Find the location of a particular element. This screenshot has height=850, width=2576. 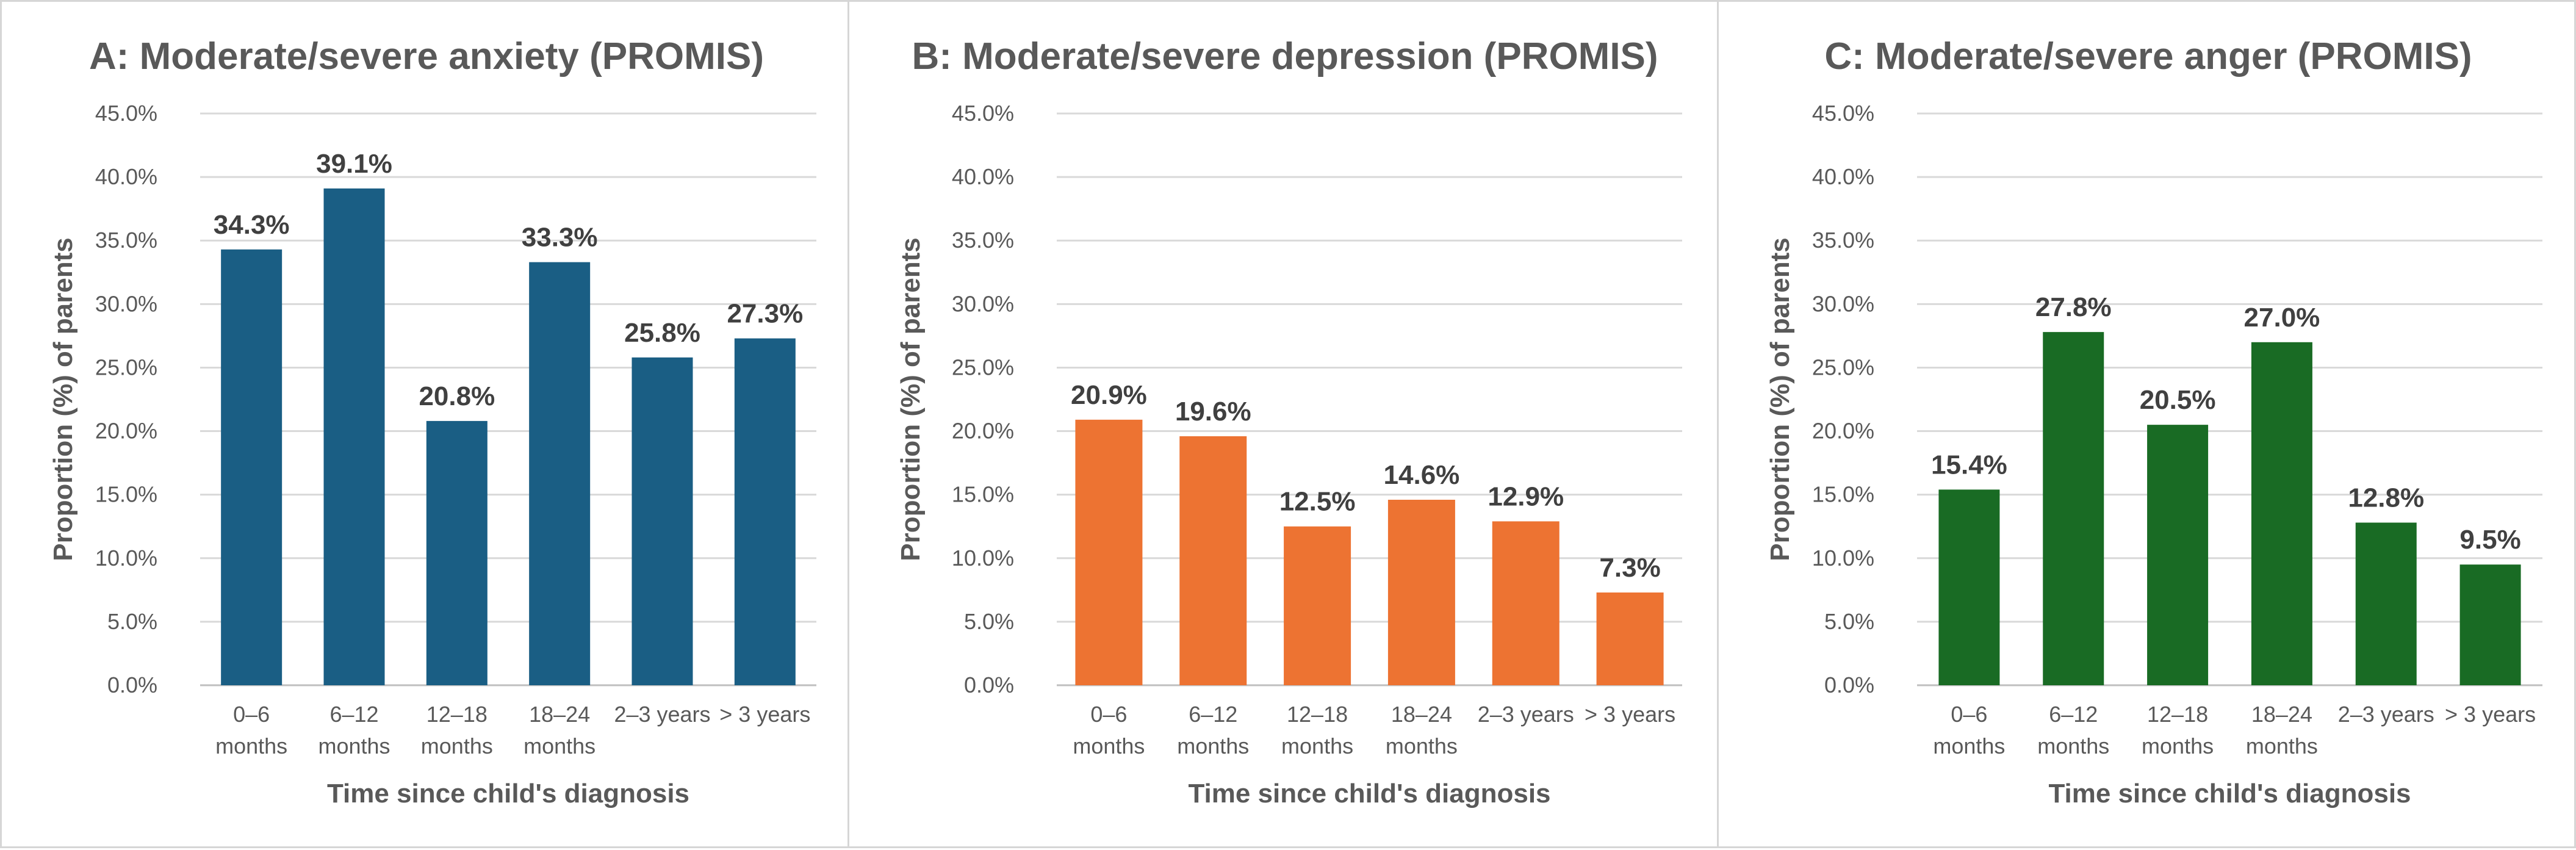

x-tick-label: > 3 years is located at coordinates (2490, 714).